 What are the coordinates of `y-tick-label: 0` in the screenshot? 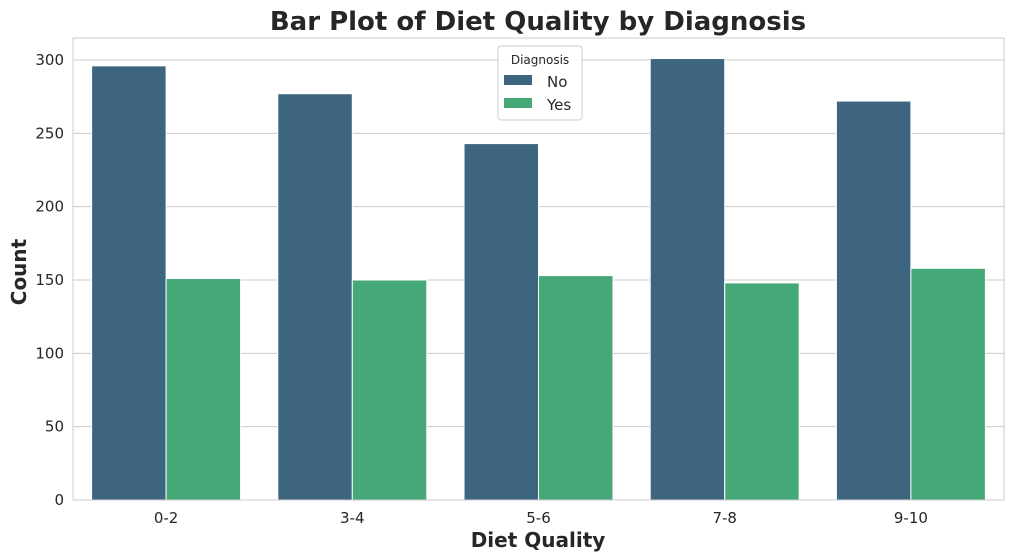 It's located at (59, 500).